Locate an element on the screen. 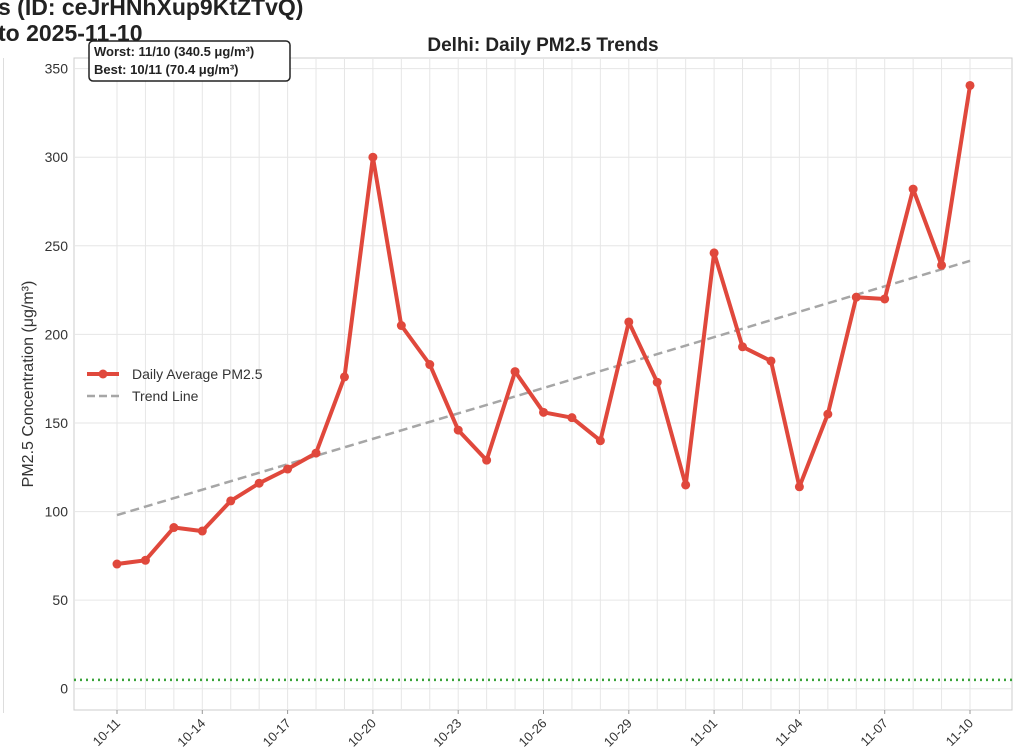 This screenshot has height=753, width=1024. adjacent-panel-edge is located at coordinates (2, 385).